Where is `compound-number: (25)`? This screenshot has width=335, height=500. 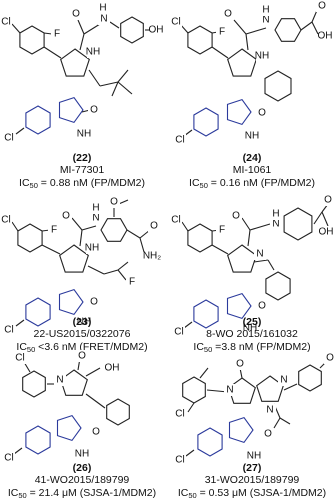 compound-number: (25) is located at coordinates (252, 322).